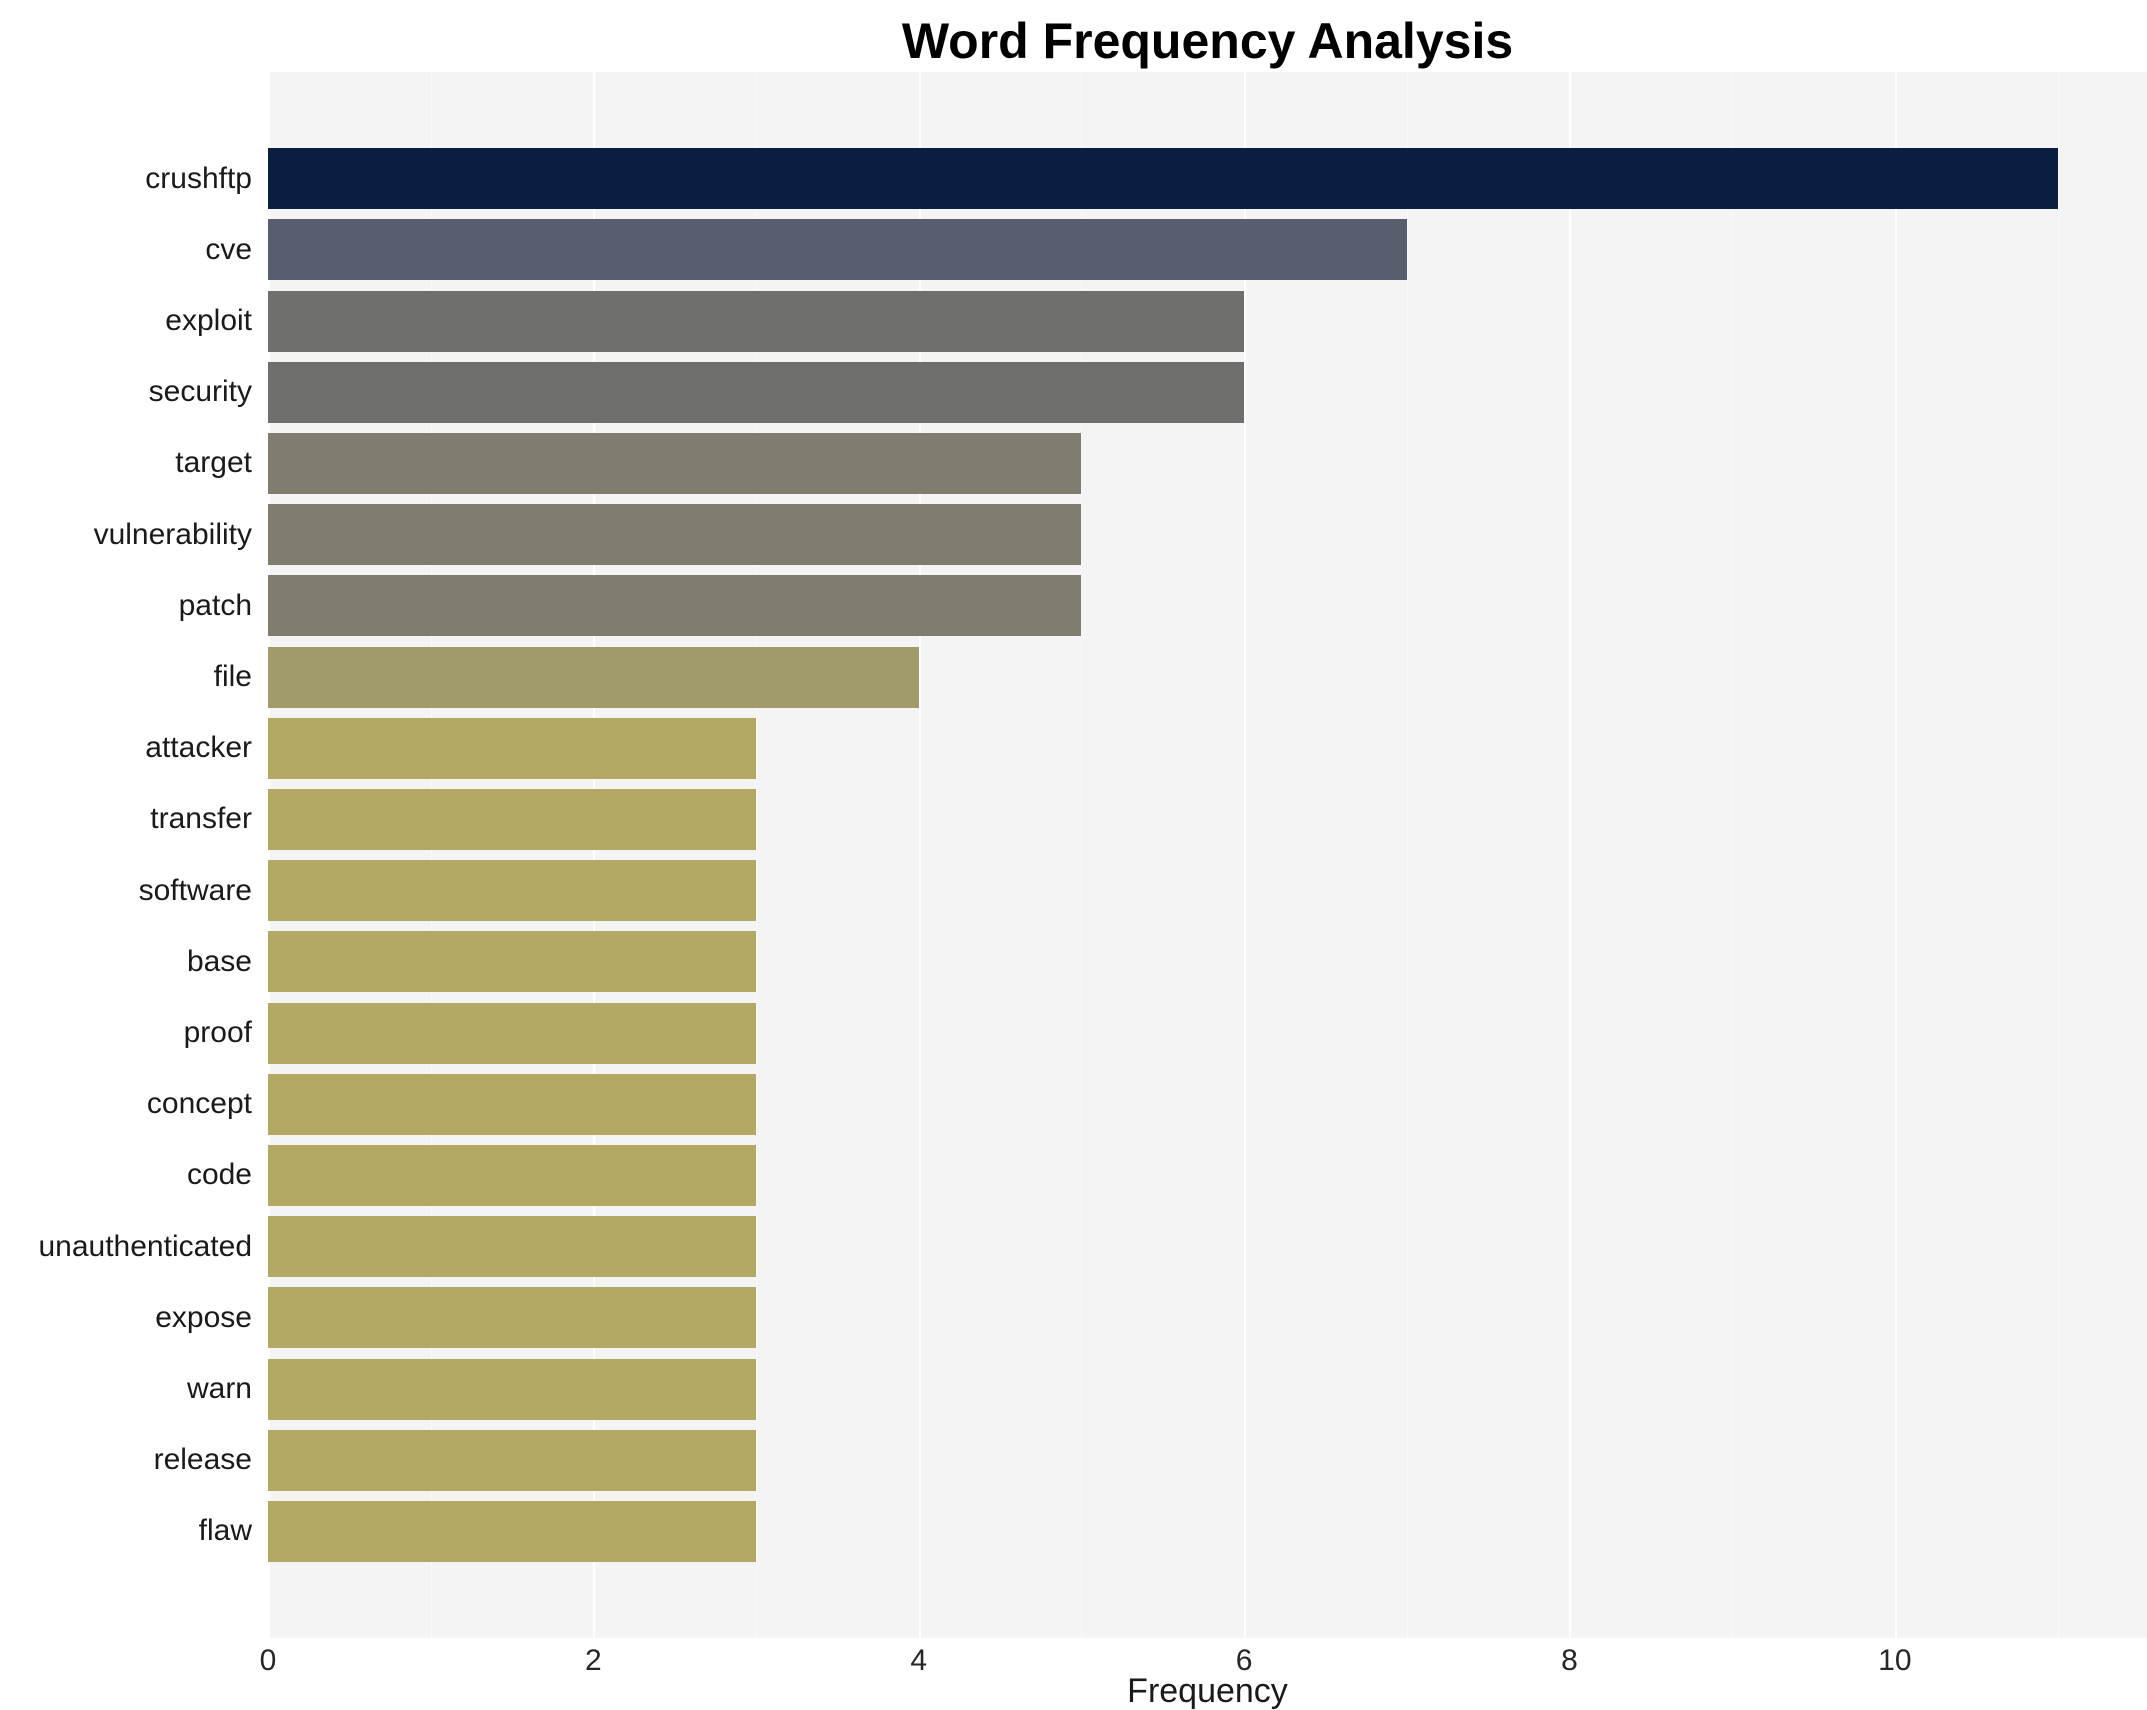  Describe the element at coordinates (198, 178) in the screenshot. I see `category-label-crushftp: crushftp` at that location.